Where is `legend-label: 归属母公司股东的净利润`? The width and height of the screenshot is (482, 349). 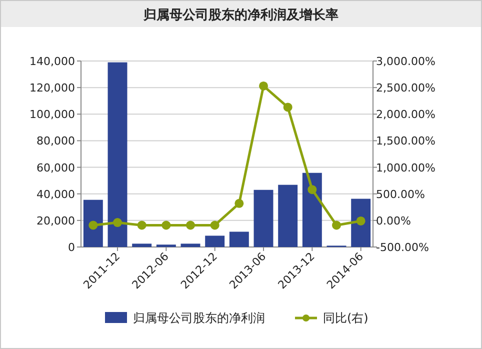
legend-label: 归属母公司股东的净利润 is located at coordinates (199, 318).